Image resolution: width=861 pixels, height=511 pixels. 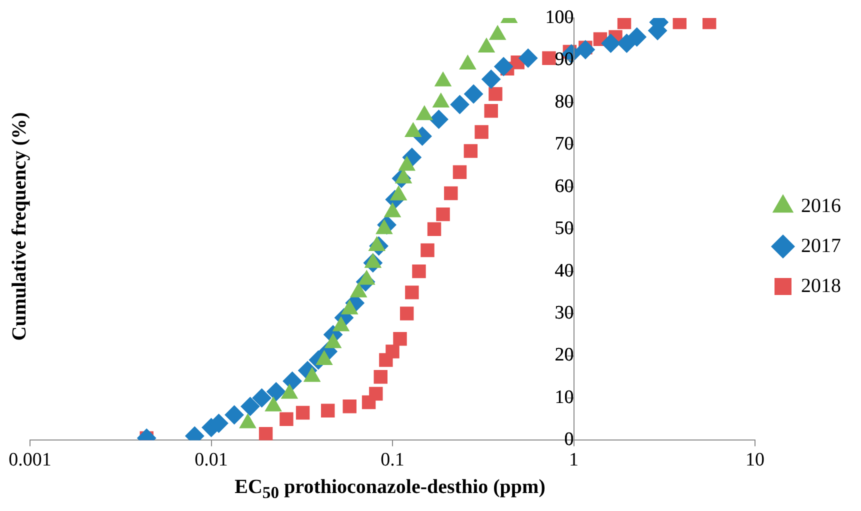 What do you see at coordinates (821, 285) in the screenshot?
I see `legend-label: 2018` at bounding box center [821, 285].